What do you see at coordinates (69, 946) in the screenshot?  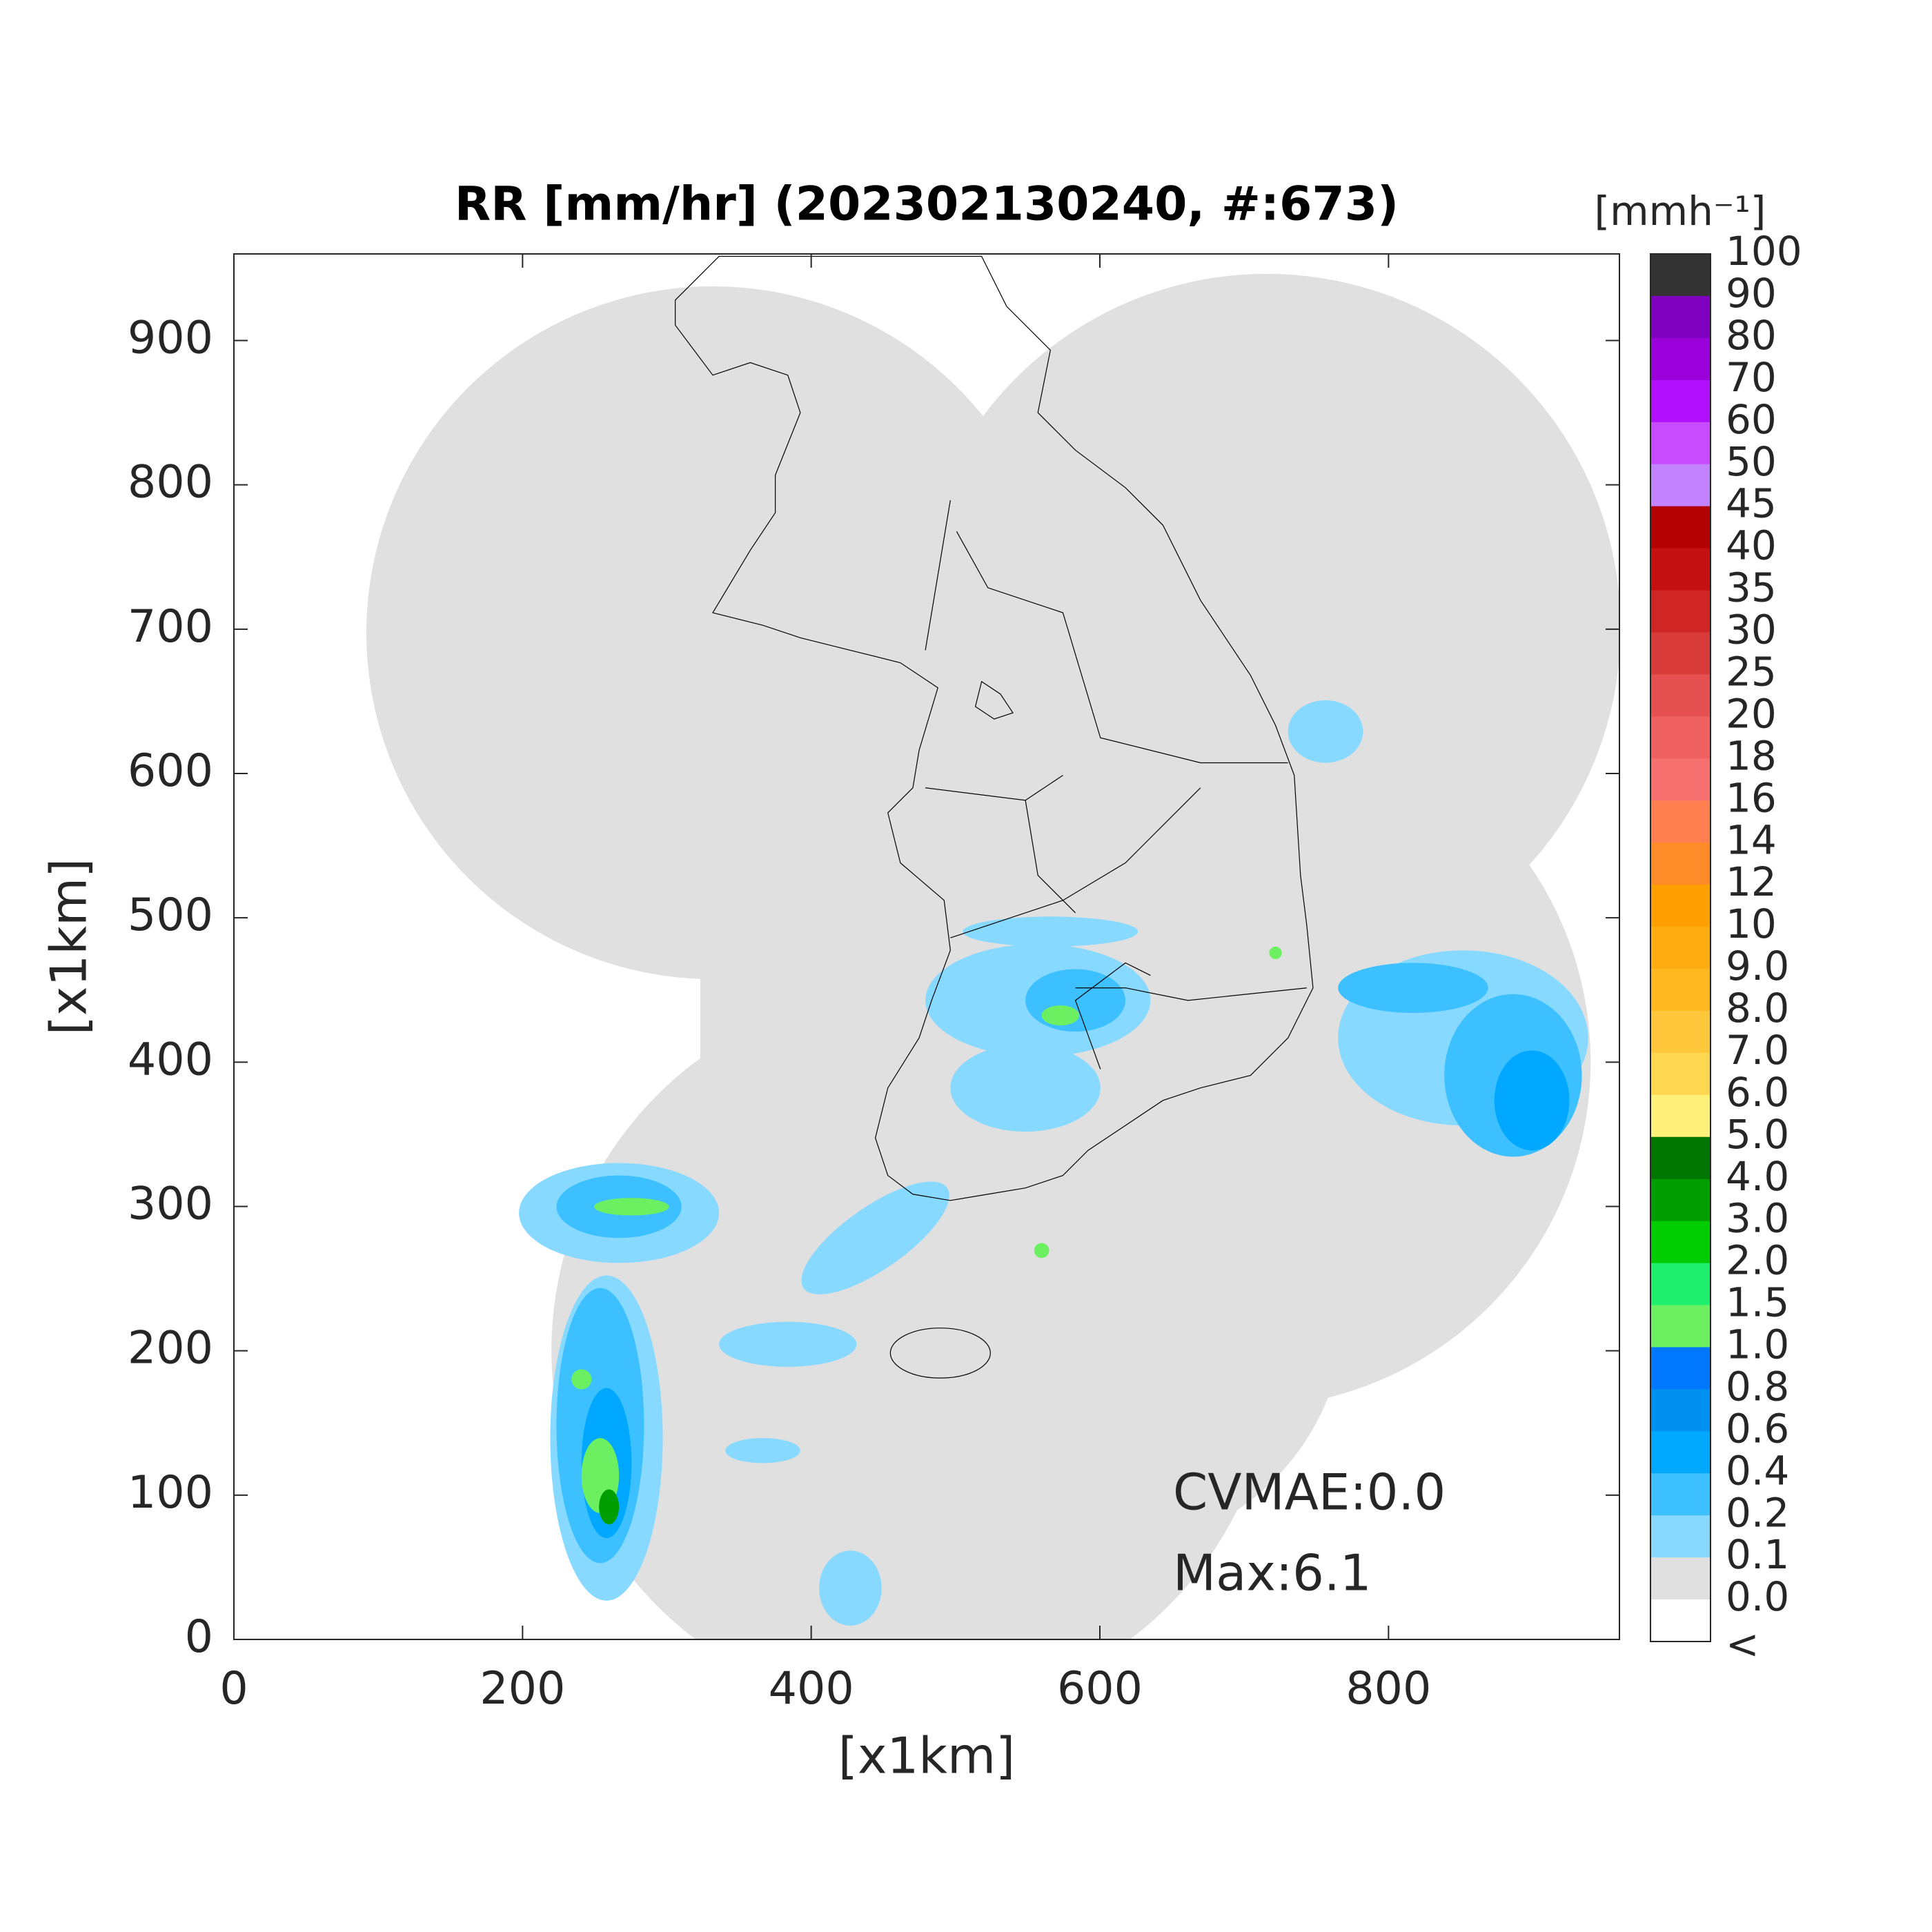 I see `y-axis-label: [x1km]` at bounding box center [69, 946].